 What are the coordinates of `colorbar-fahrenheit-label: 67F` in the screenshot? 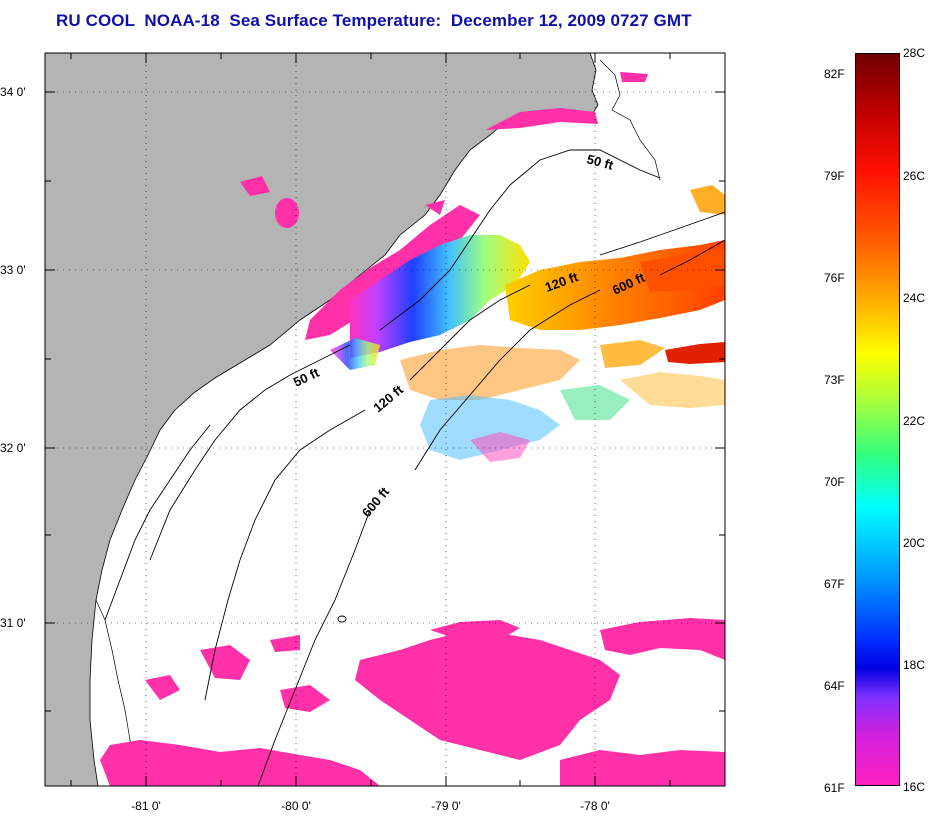 It's located at (834, 584).